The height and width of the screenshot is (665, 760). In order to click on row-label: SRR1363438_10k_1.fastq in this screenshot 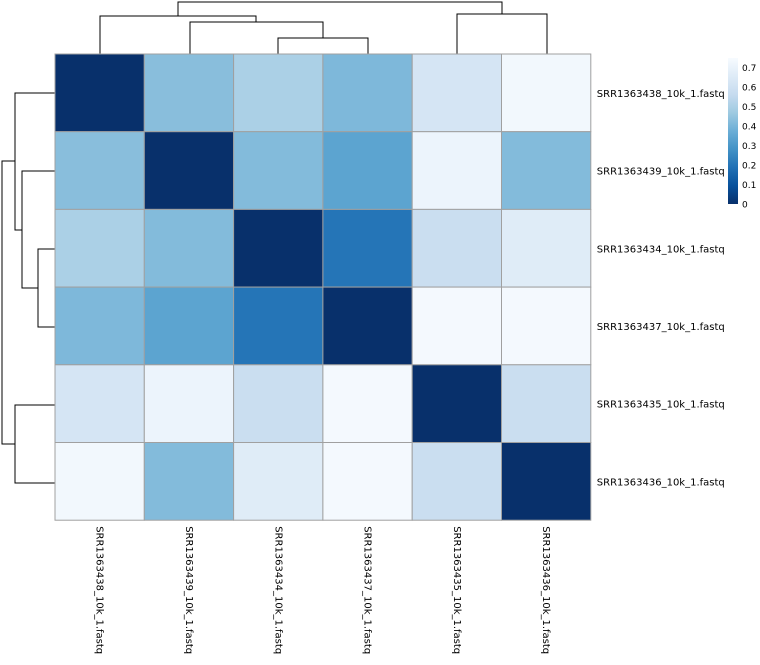, I will do `click(661, 94)`.